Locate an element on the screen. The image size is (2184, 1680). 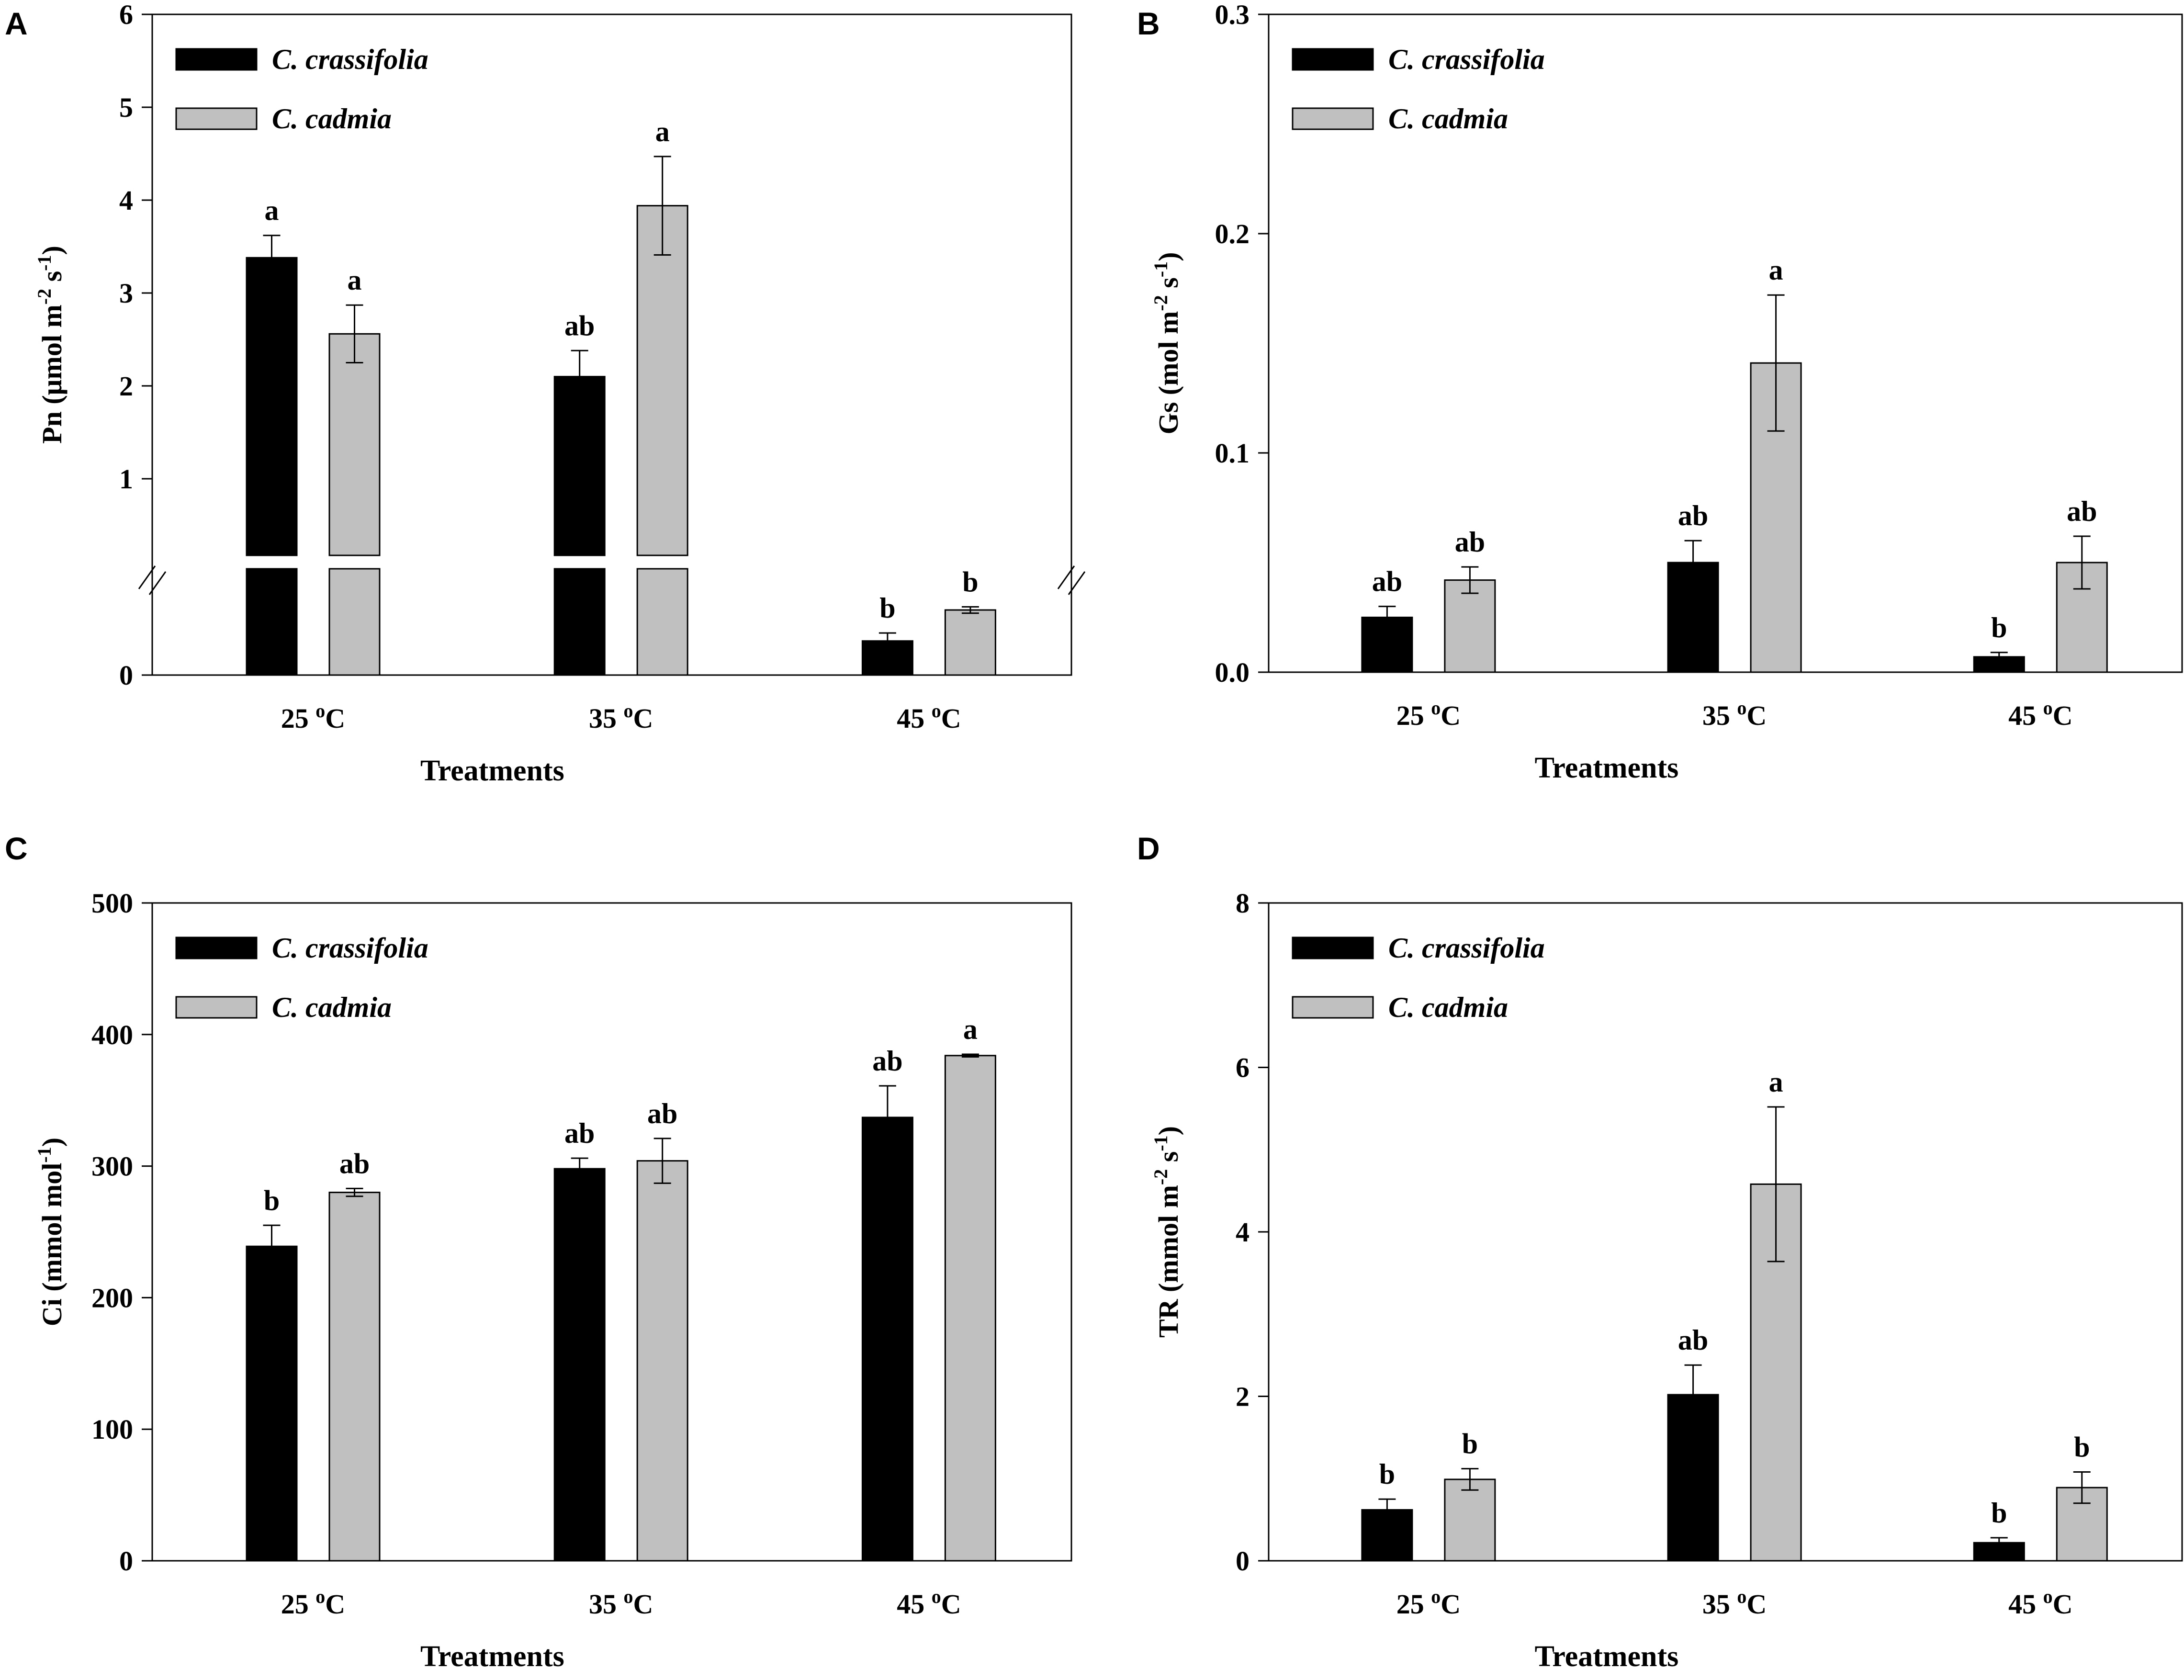
y-axis-label: TR (mmol m-2 s-1) is located at coordinates (1167, 1232).